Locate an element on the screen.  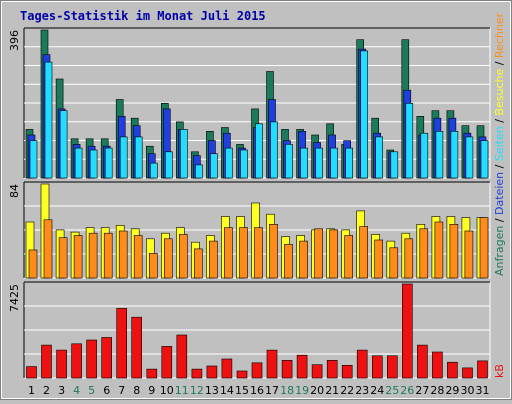
middle-ymax-label: 84 is located at coordinates (14, 191).